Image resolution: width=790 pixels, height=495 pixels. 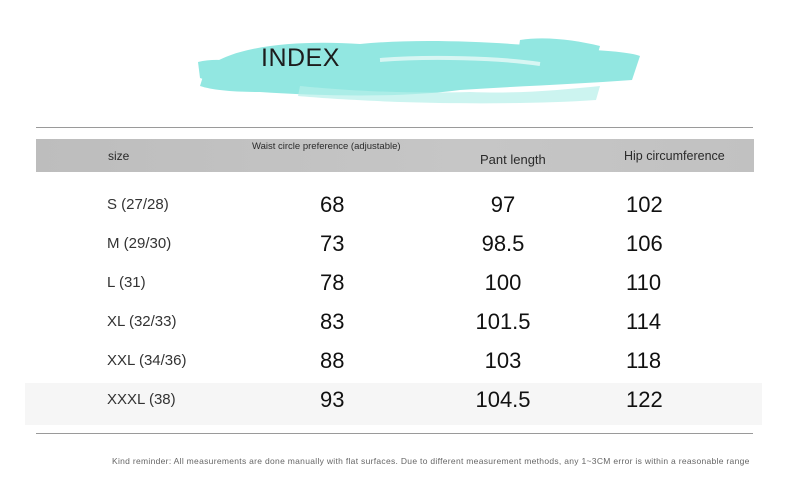 What do you see at coordinates (644, 360) in the screenshot?
I see `hip-cell: 118` at bounding box center [644, 360].